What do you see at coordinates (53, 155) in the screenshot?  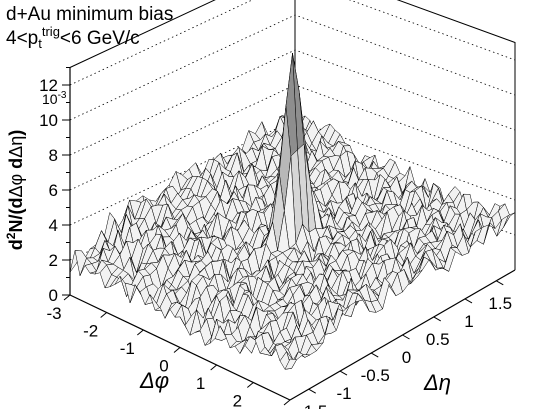 I see `z-tick-label: 8` at bounding box center [53, 155].